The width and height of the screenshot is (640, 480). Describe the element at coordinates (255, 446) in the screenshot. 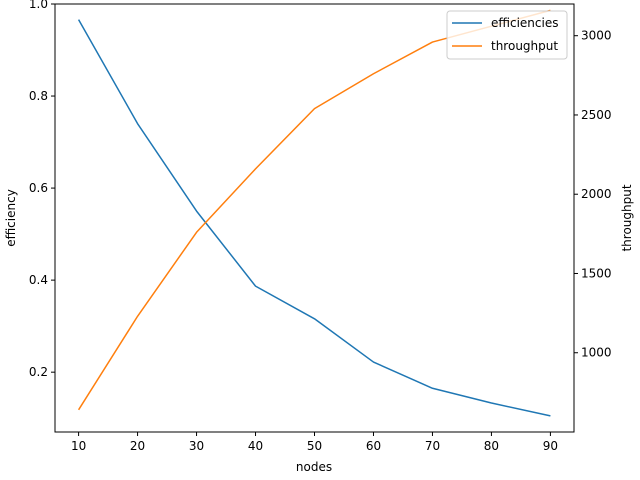

I see `x-tick-label: 40` at that location.